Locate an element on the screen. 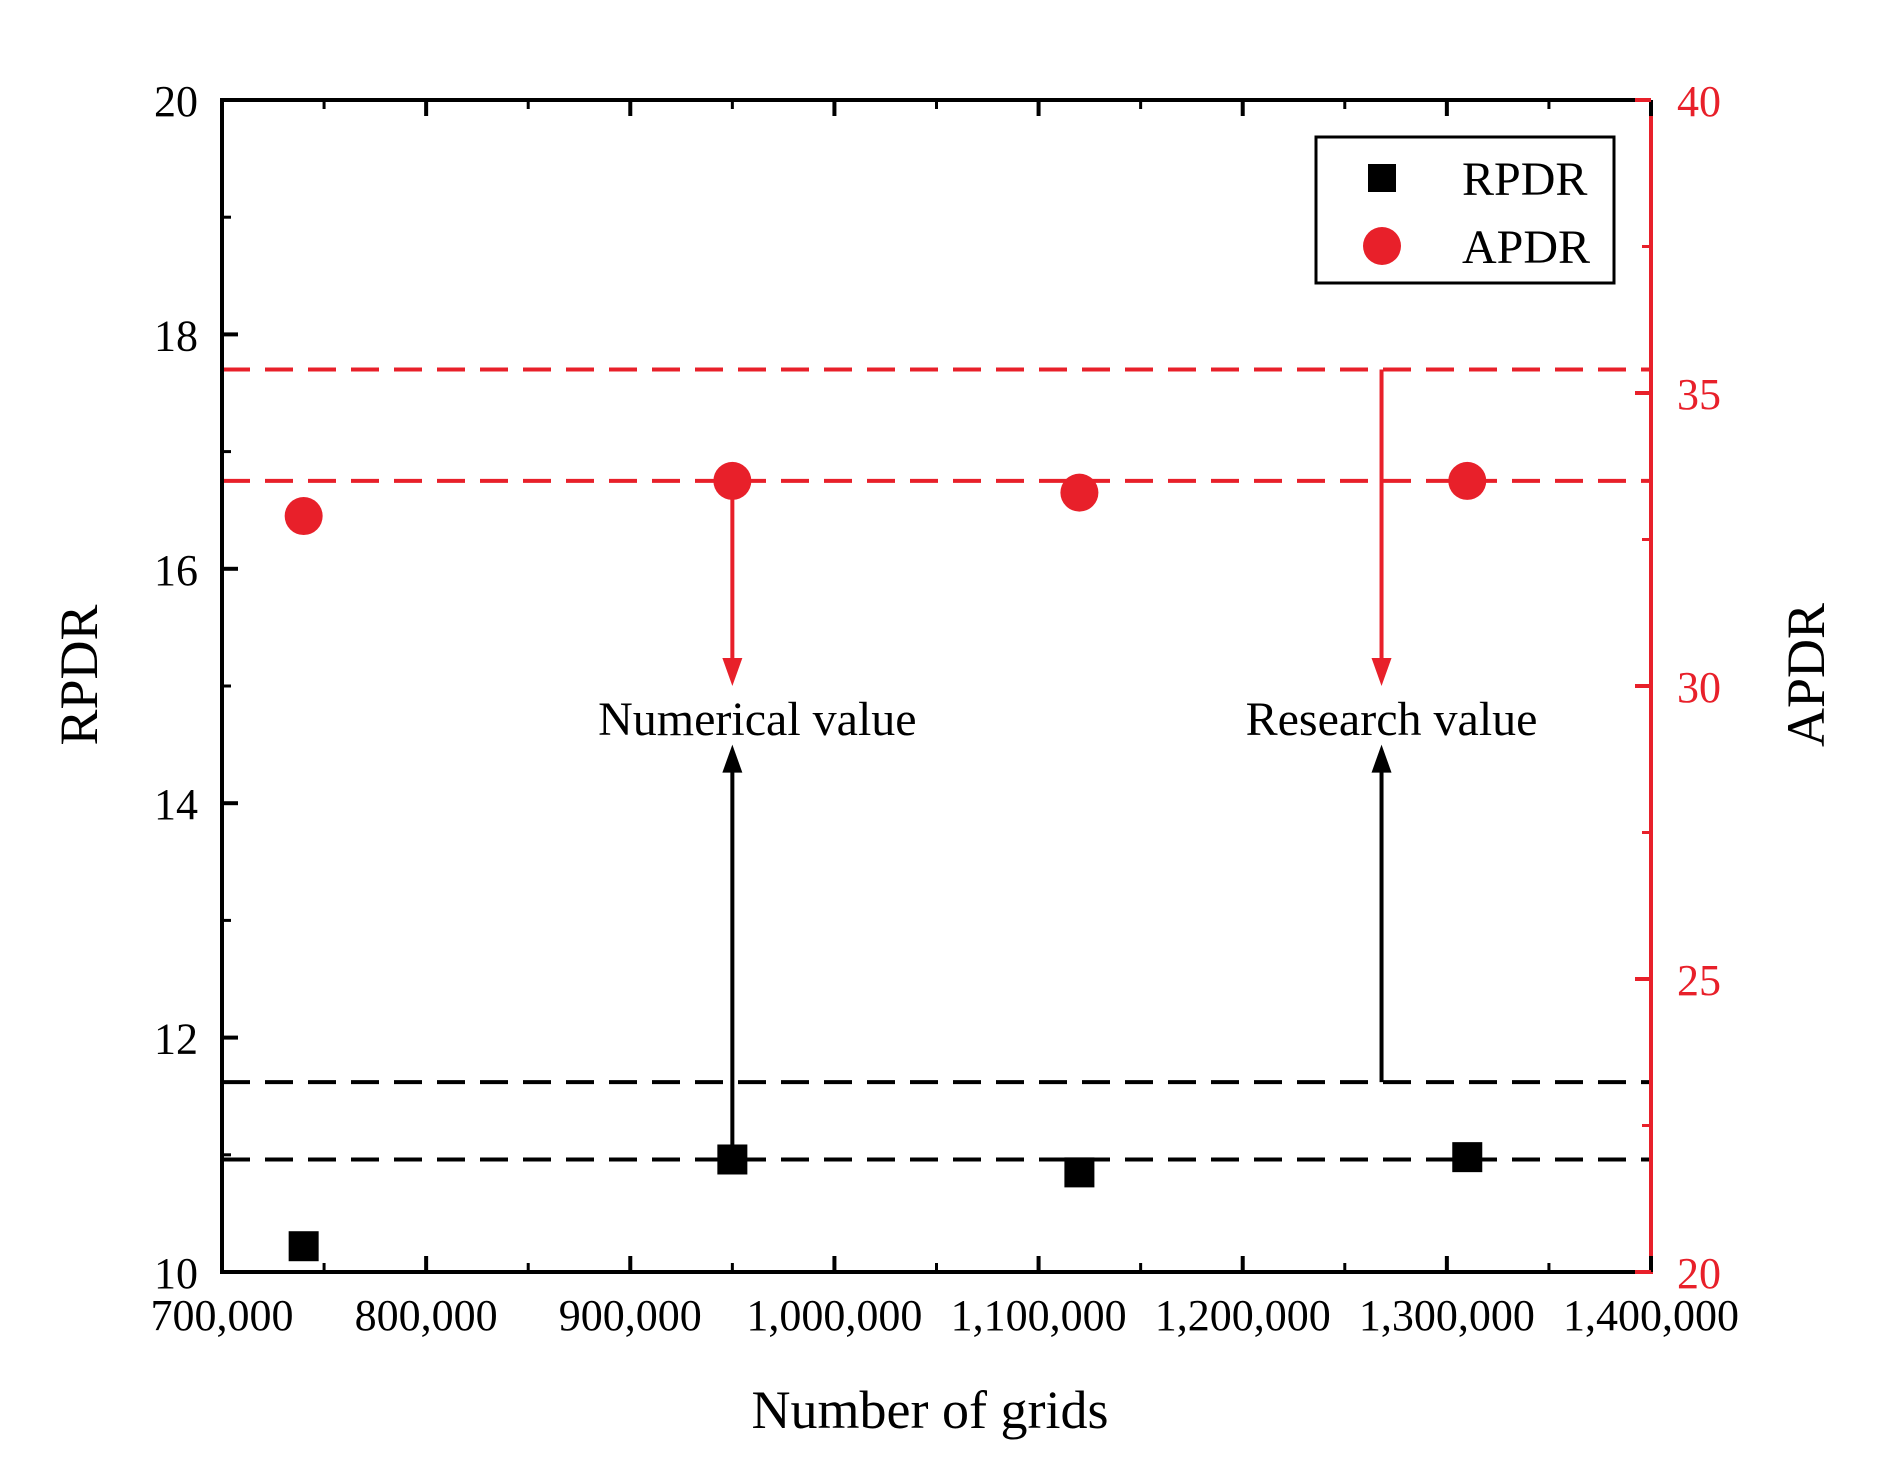  legend-marker-apdr is located at coordinates (1382, 246).